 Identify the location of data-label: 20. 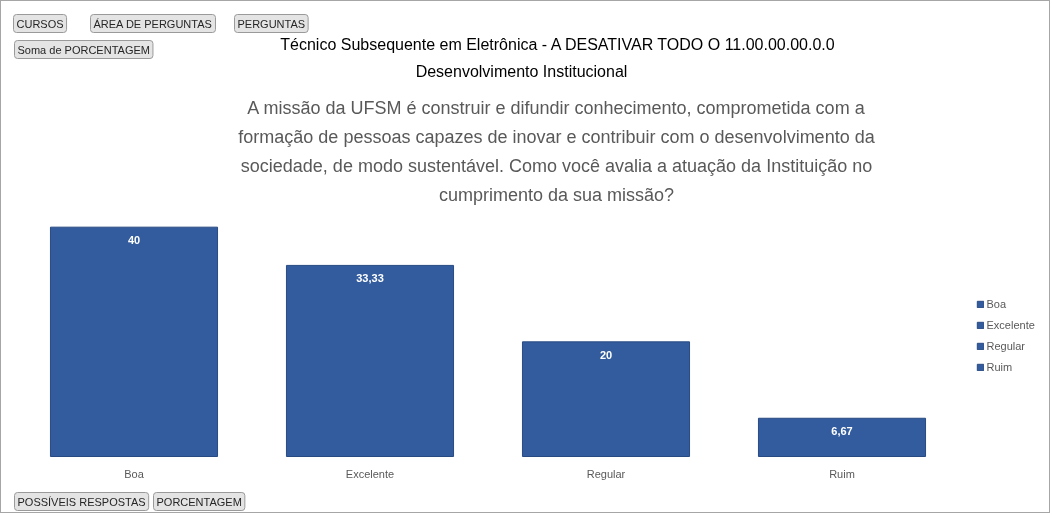
(606, 354).